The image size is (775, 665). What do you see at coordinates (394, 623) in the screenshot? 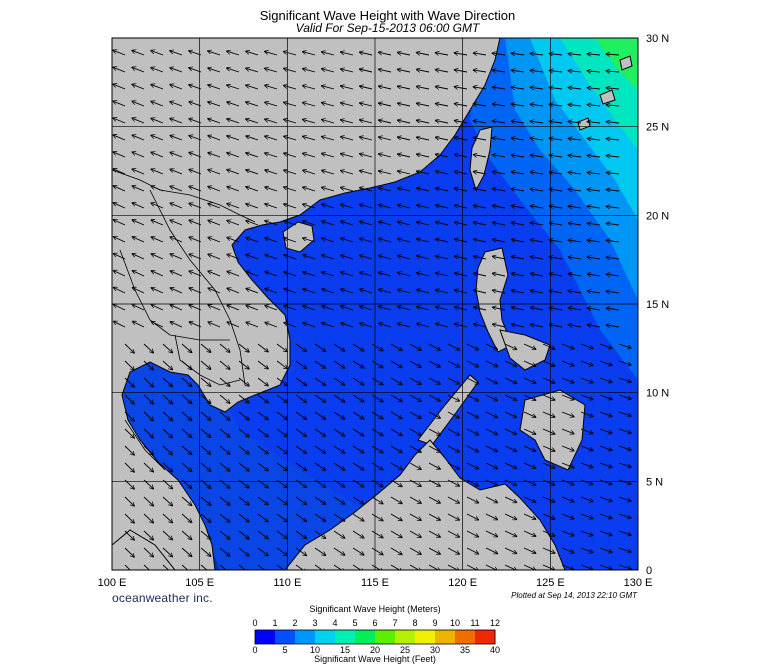
I see `colorbar-meter-label: 7` at bounding box center [394, 623].